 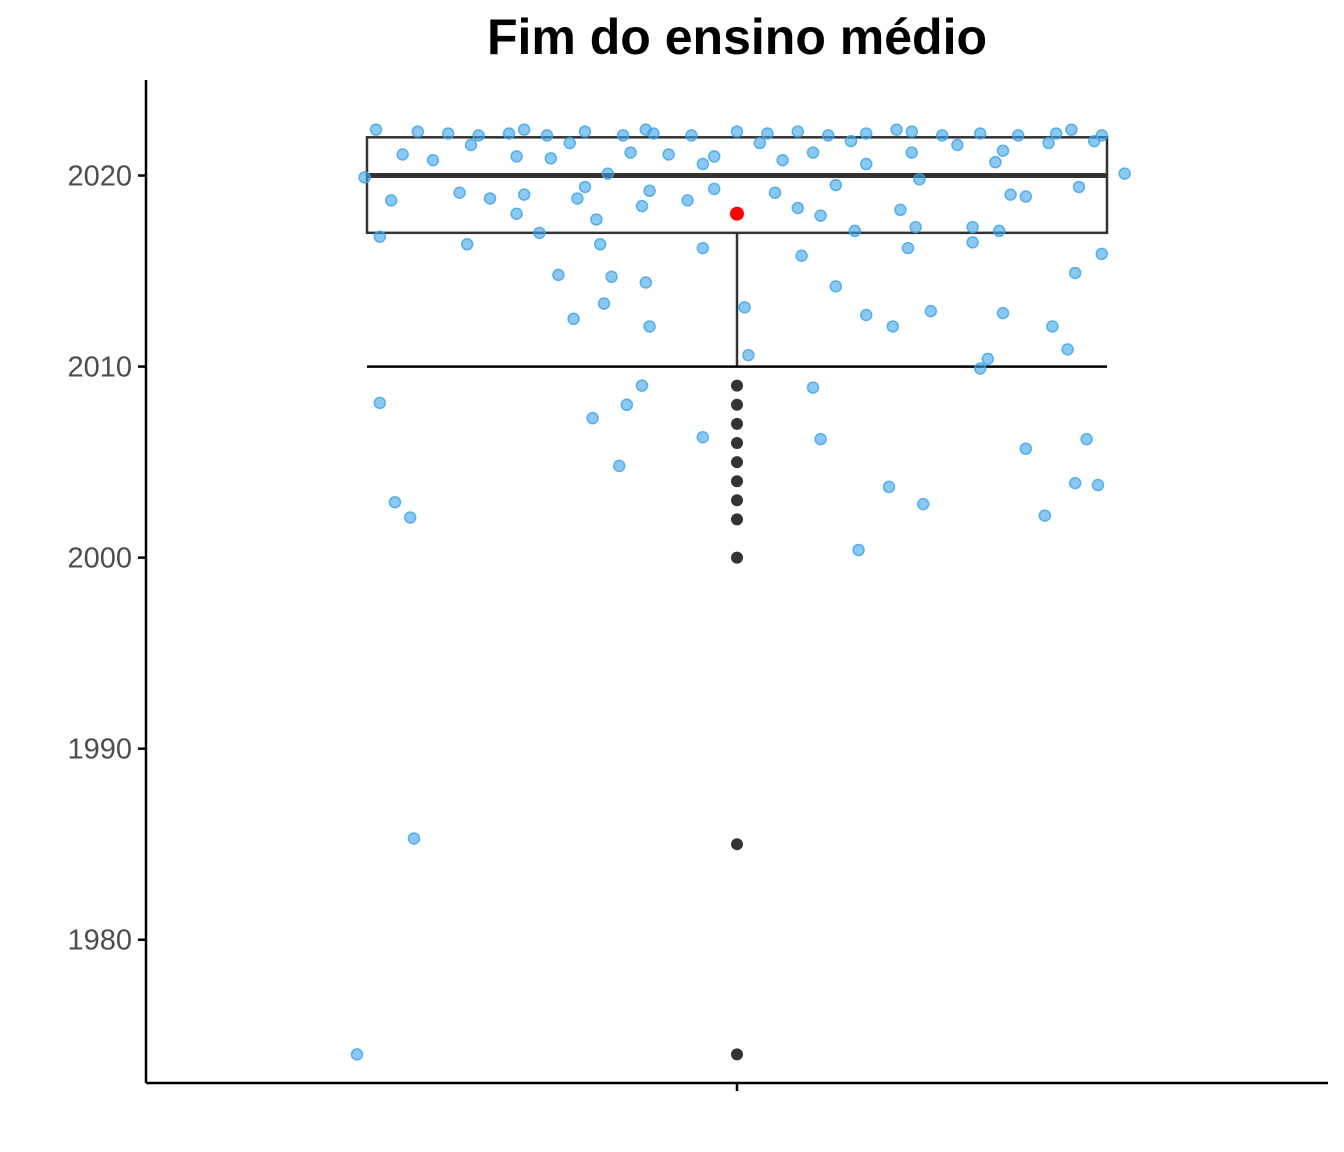 What do you see at coordinates (99, 750) in the screenshot?
I see `y-tick-label: 1990` at bounding box center [99, 750].